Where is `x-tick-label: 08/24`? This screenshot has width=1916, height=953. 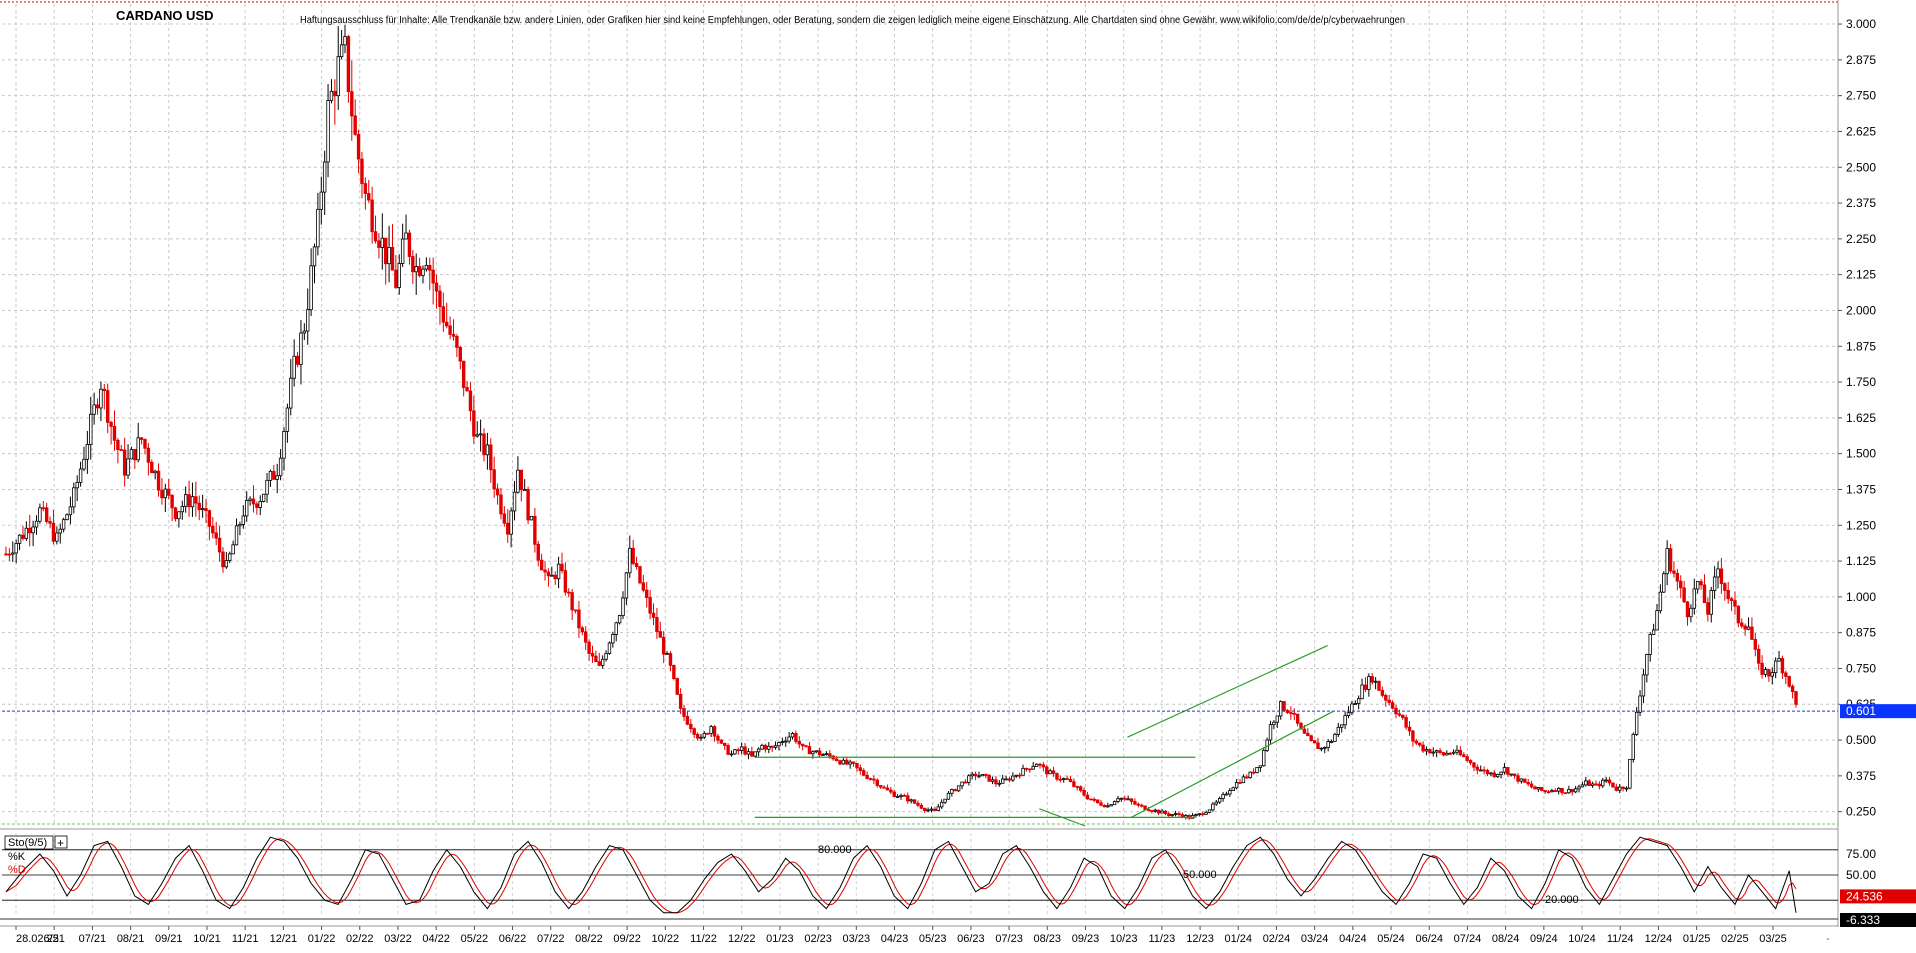 x-tick-label: 08/24 is located at coordinates (1506, 939).